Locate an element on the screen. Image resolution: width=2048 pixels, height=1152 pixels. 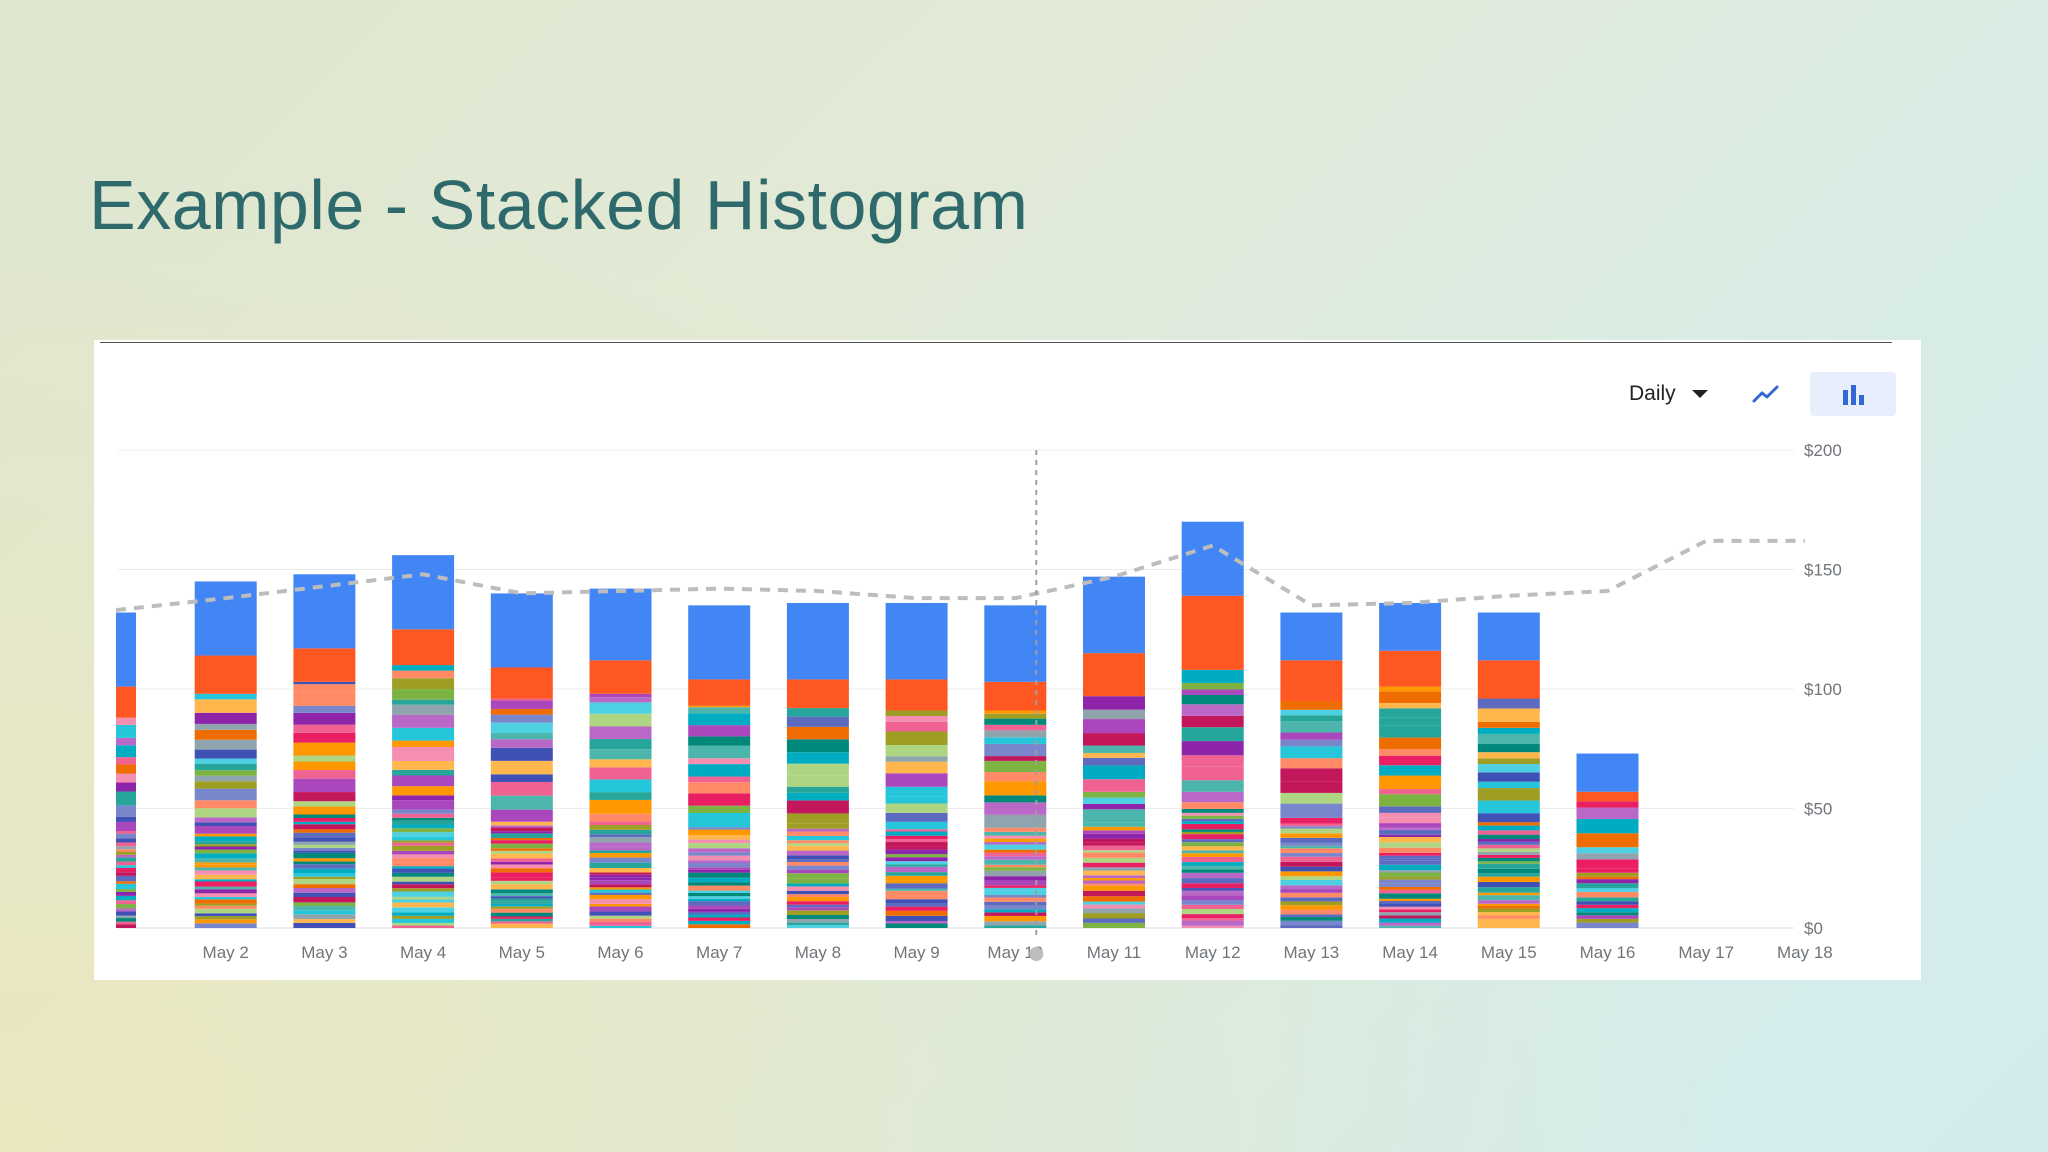
x-tick-label: May 12 is located at coordinates (1213, 952).